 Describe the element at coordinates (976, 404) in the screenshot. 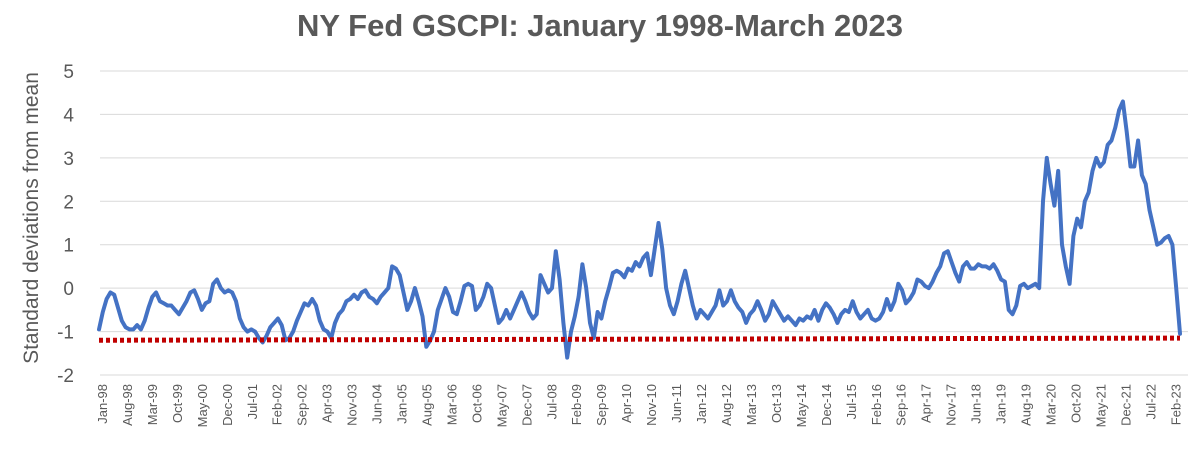

I see `x-tick-label: Jun-18` at that location.